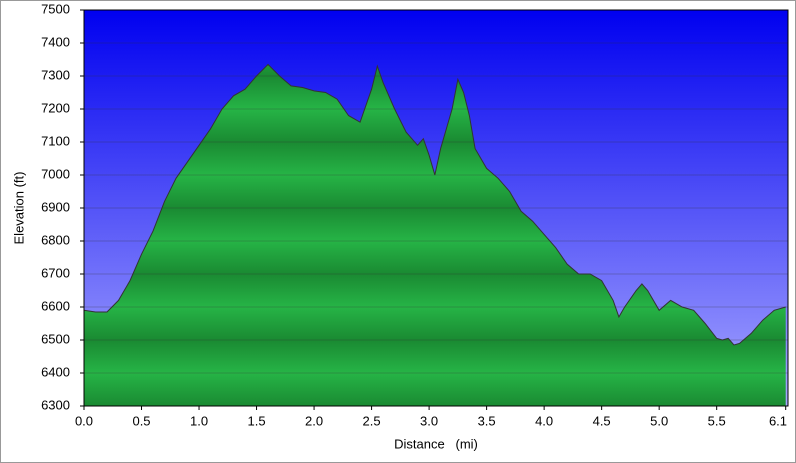 This screenshot has width=796, height=463. I want to click on y-tick-label: 6900, so click(55, 206).